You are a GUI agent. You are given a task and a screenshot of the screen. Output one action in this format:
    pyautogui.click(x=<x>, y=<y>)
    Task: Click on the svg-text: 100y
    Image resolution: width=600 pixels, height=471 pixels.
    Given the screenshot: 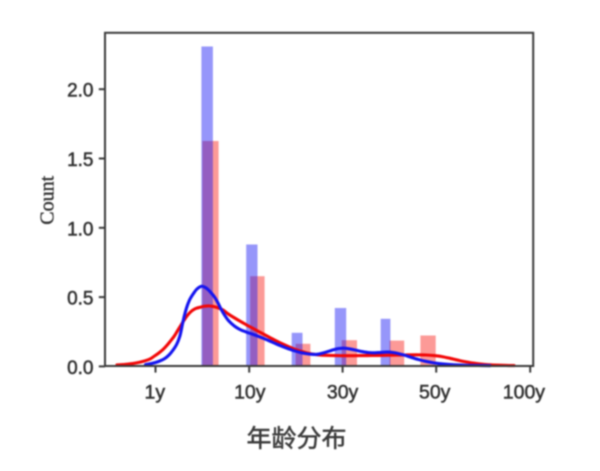 What is the action you would take?
    pyautogui.click(x=524, y=393)
    